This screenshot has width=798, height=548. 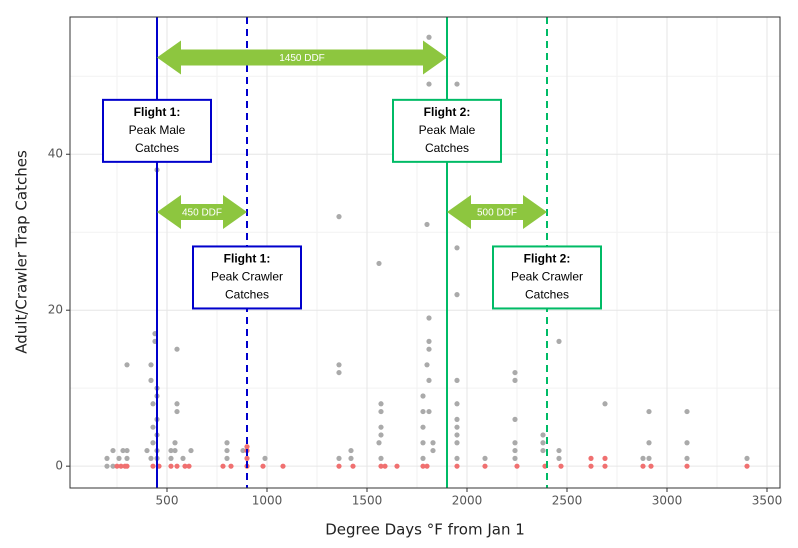 I want to click on arrow-label: 500 DDF, so click(x=497, y=213).